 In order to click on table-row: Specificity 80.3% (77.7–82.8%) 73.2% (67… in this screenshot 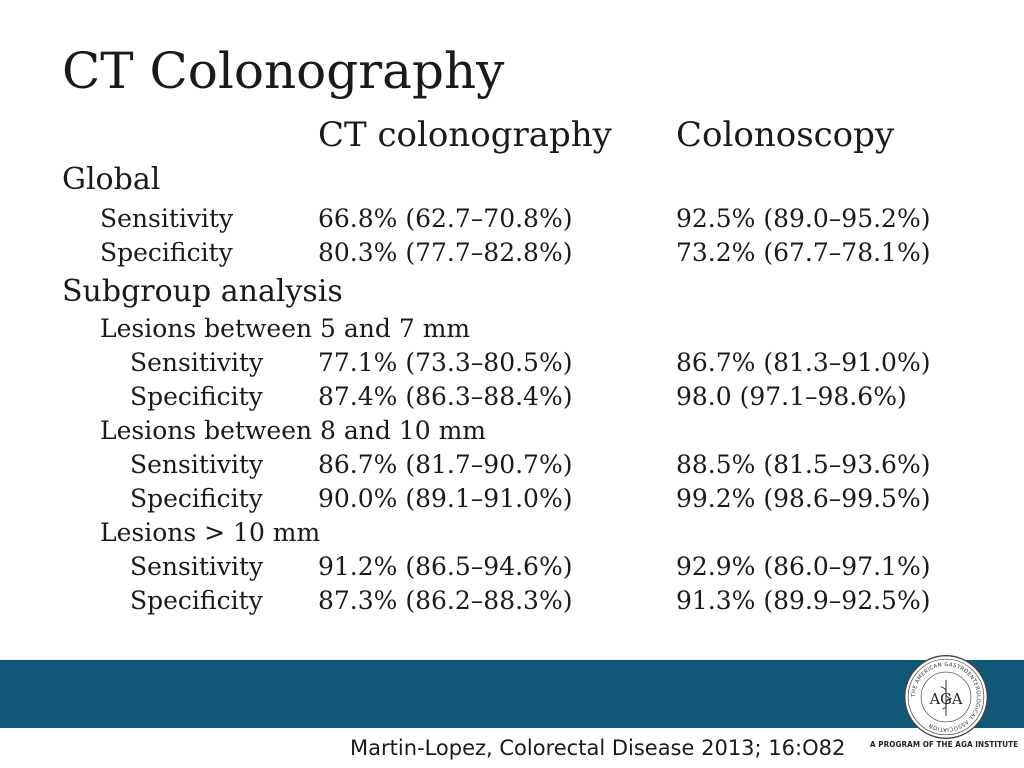, I will do `click(512, 253)`.